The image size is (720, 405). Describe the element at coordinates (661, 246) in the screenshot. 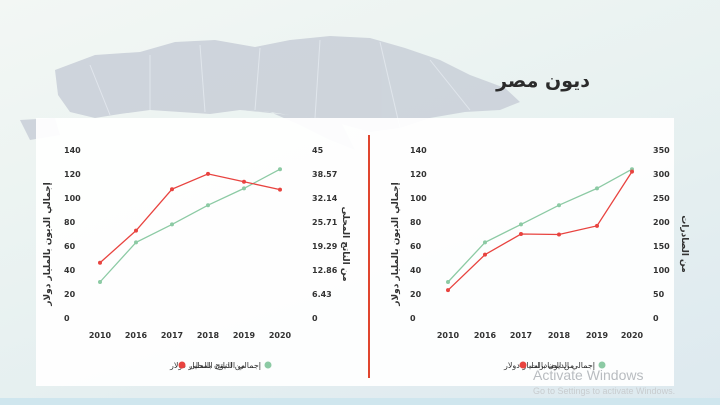

I see `right-tick-label: 150` at that location.